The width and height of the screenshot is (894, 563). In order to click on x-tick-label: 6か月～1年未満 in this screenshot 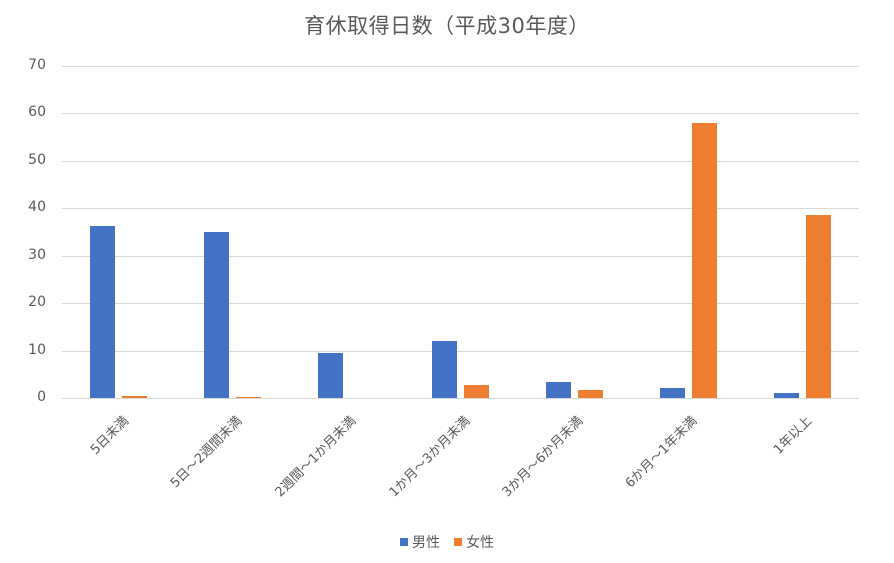, I will do `click(662, 452)`.